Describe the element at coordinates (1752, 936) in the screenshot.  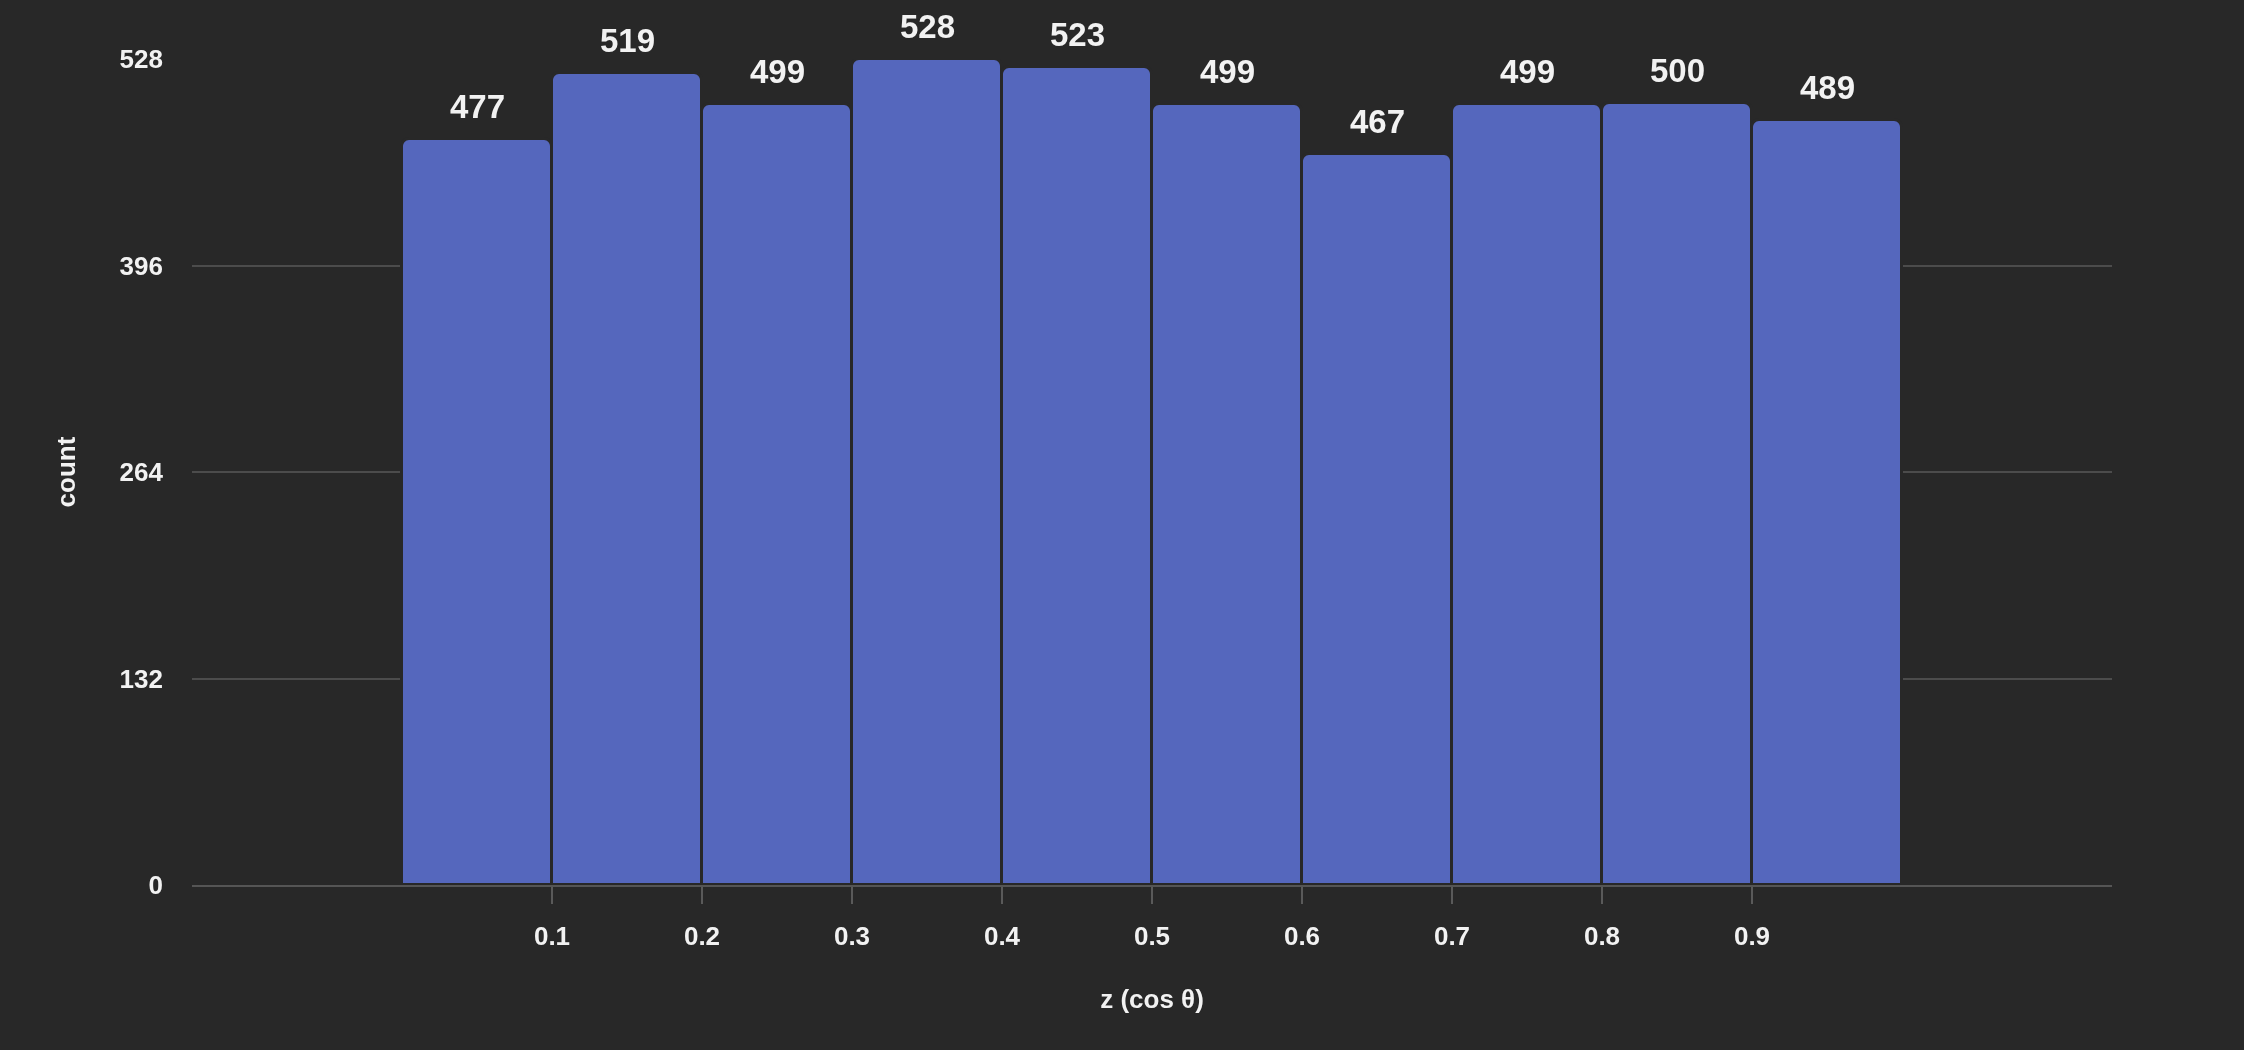
I see `x-tick-label: 0.9` at that location.